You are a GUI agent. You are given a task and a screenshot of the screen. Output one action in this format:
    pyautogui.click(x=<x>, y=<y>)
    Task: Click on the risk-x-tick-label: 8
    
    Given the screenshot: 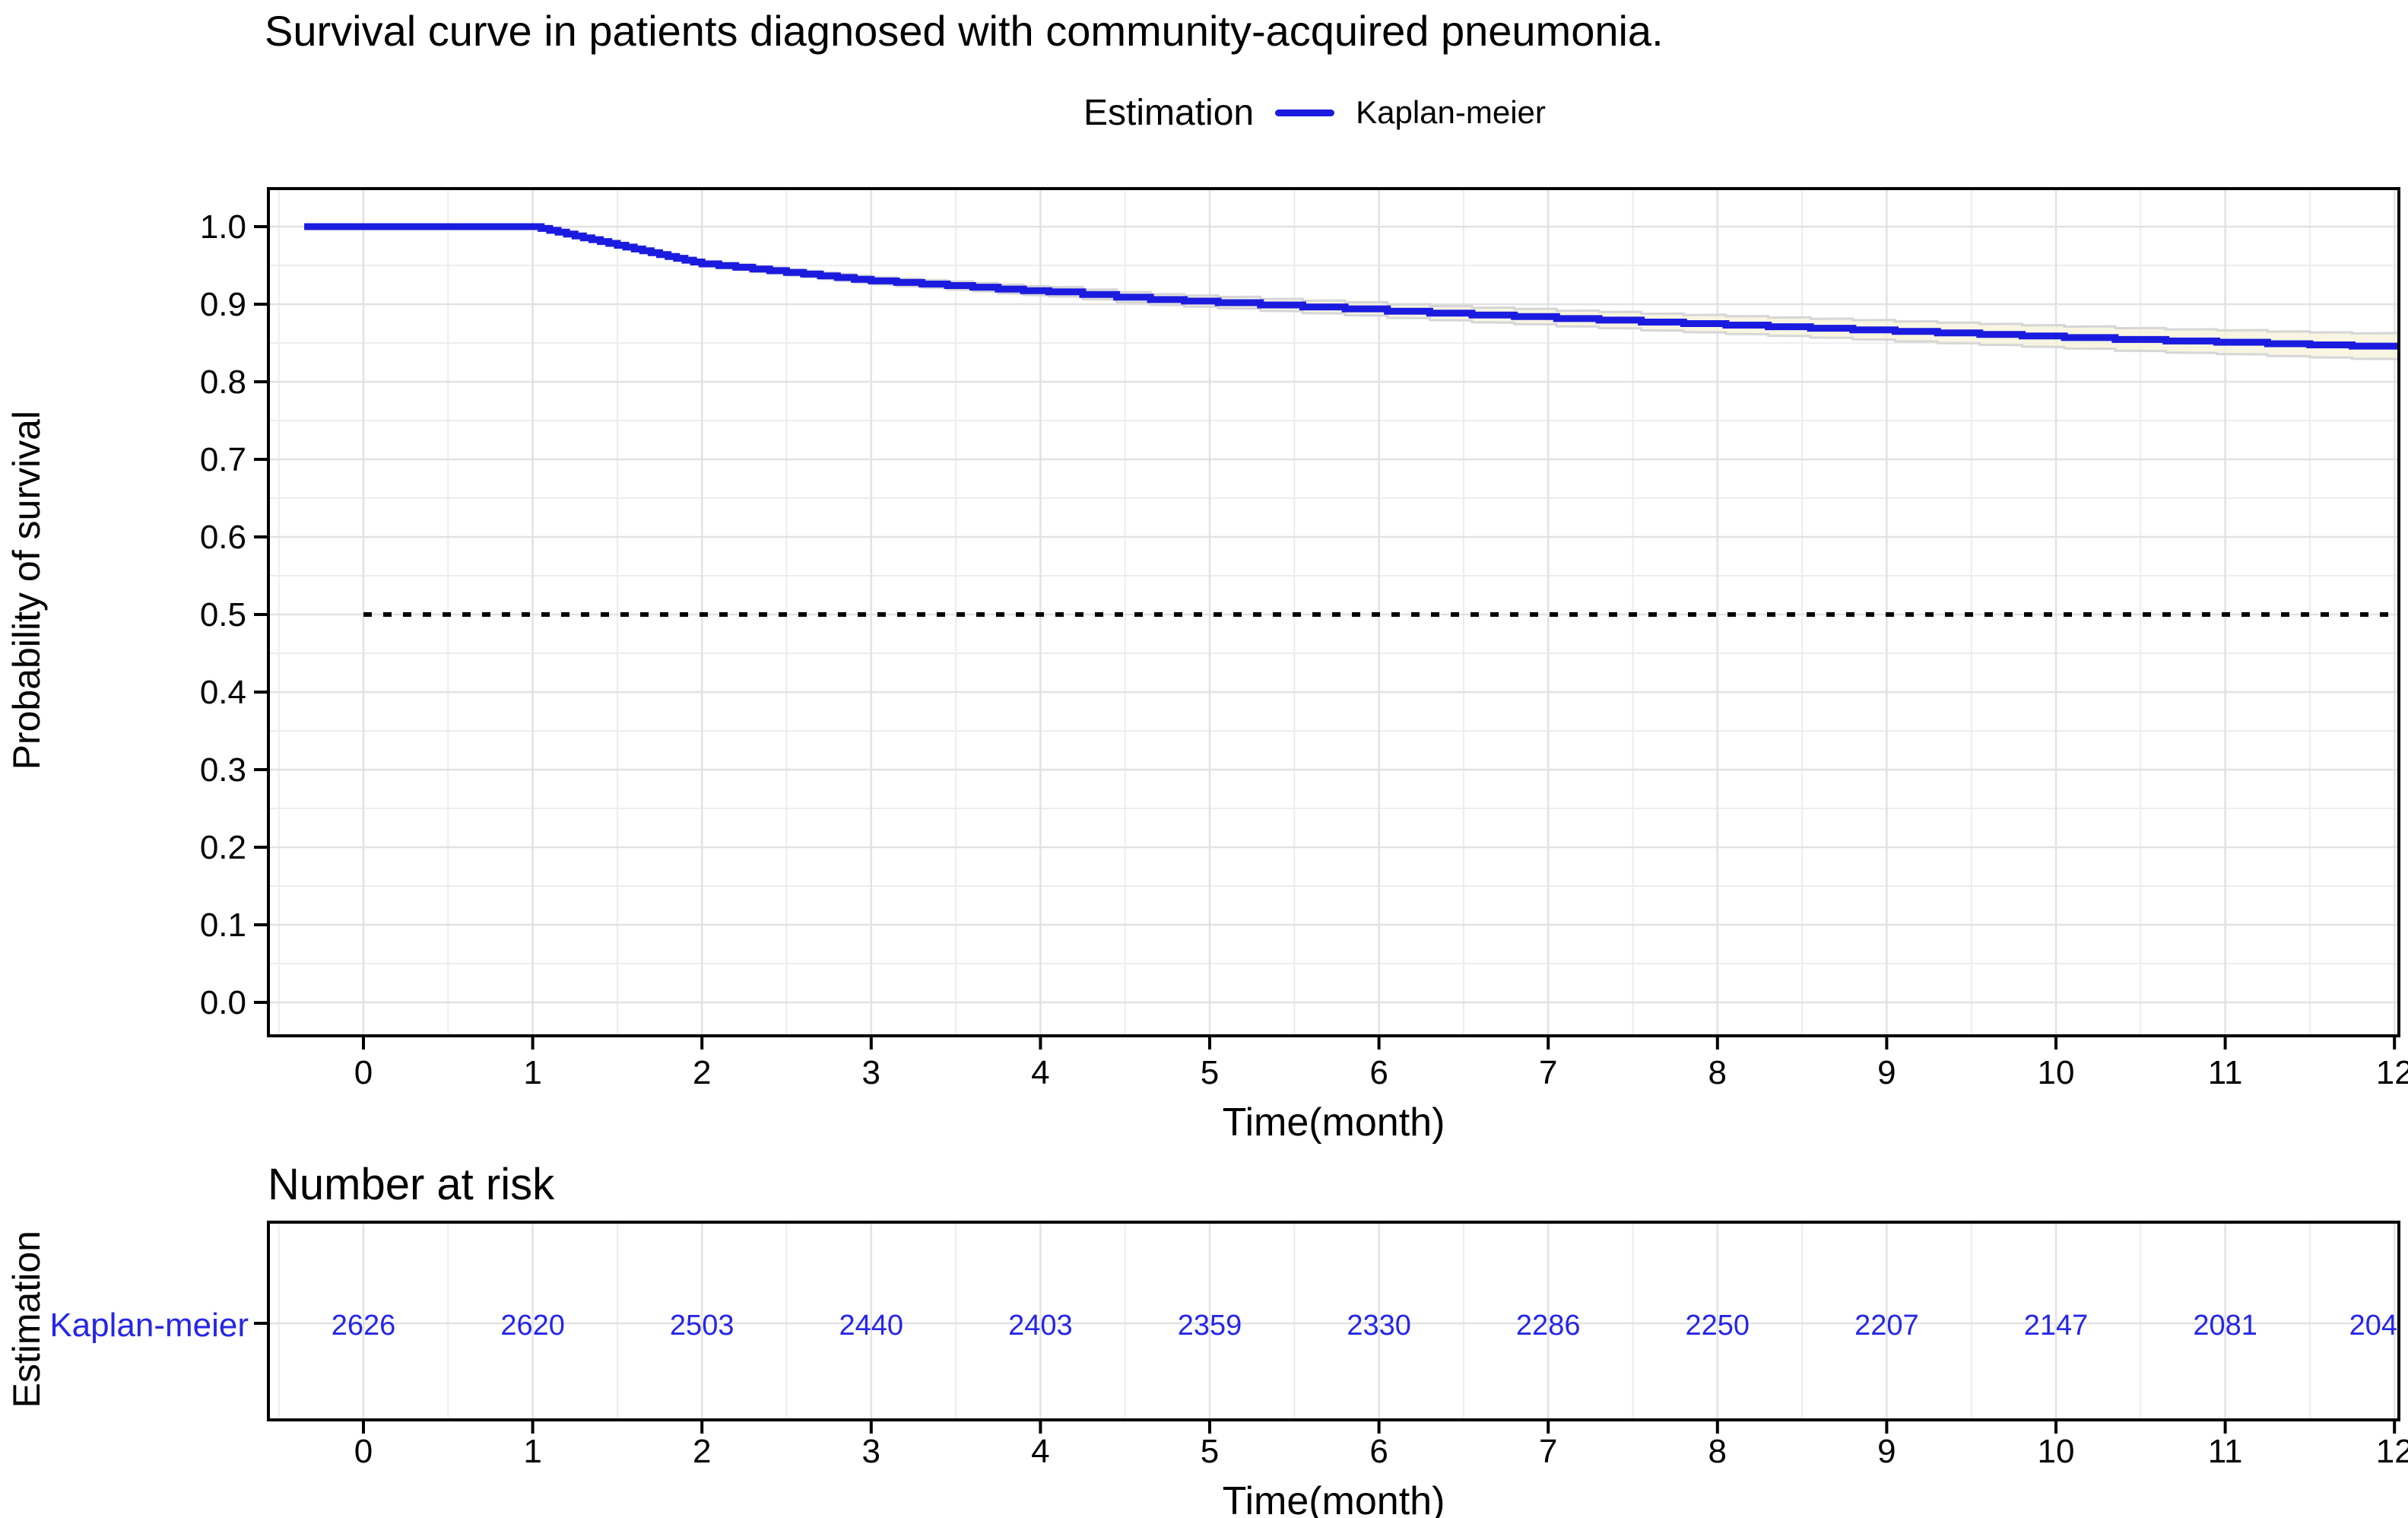 What is the action you would take?
    pyautogui.click(x=1717, y=1452)
    